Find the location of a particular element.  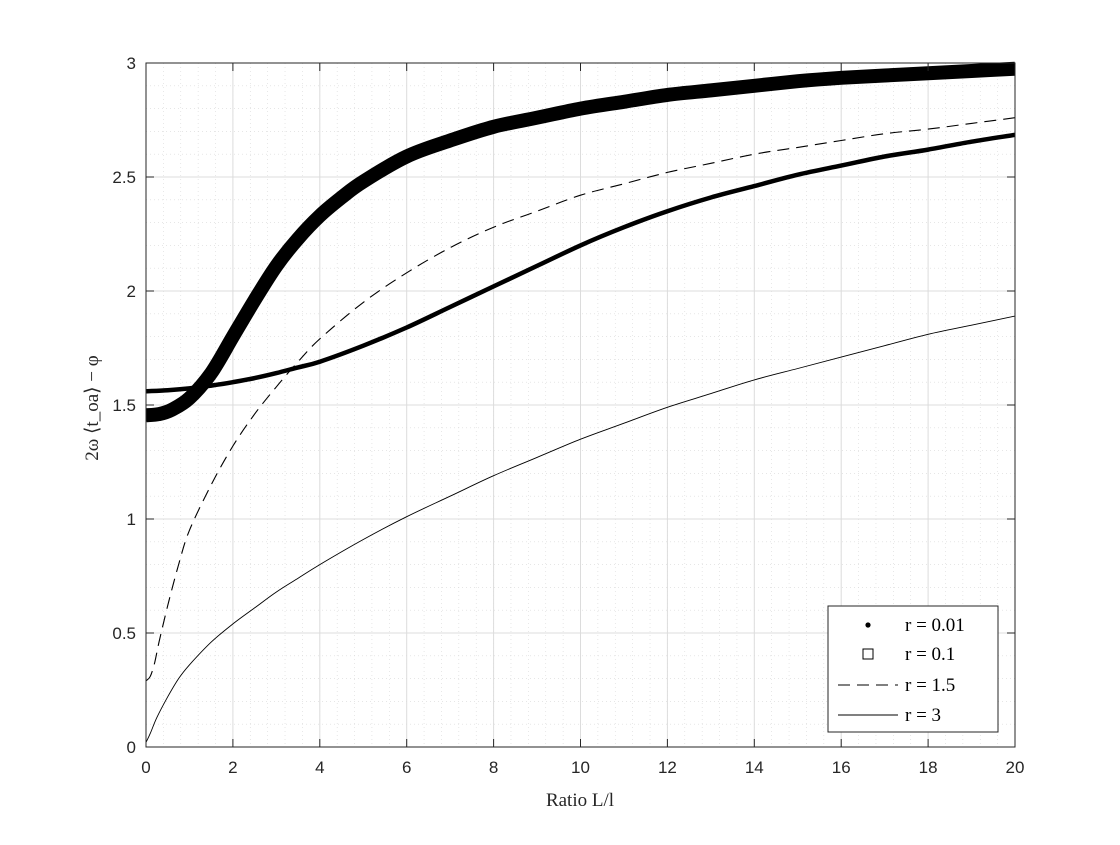

legend: r = 0.01 r = 0.1 r = 1.5 r = 3 is located at coordinates (913, 669).